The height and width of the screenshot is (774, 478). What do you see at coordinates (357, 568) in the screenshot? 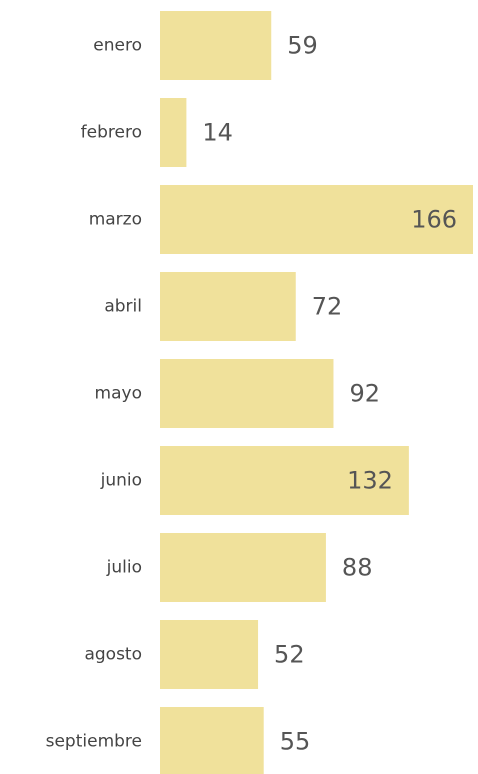
I see `value-label: 88` at bounding box center [357, 568].